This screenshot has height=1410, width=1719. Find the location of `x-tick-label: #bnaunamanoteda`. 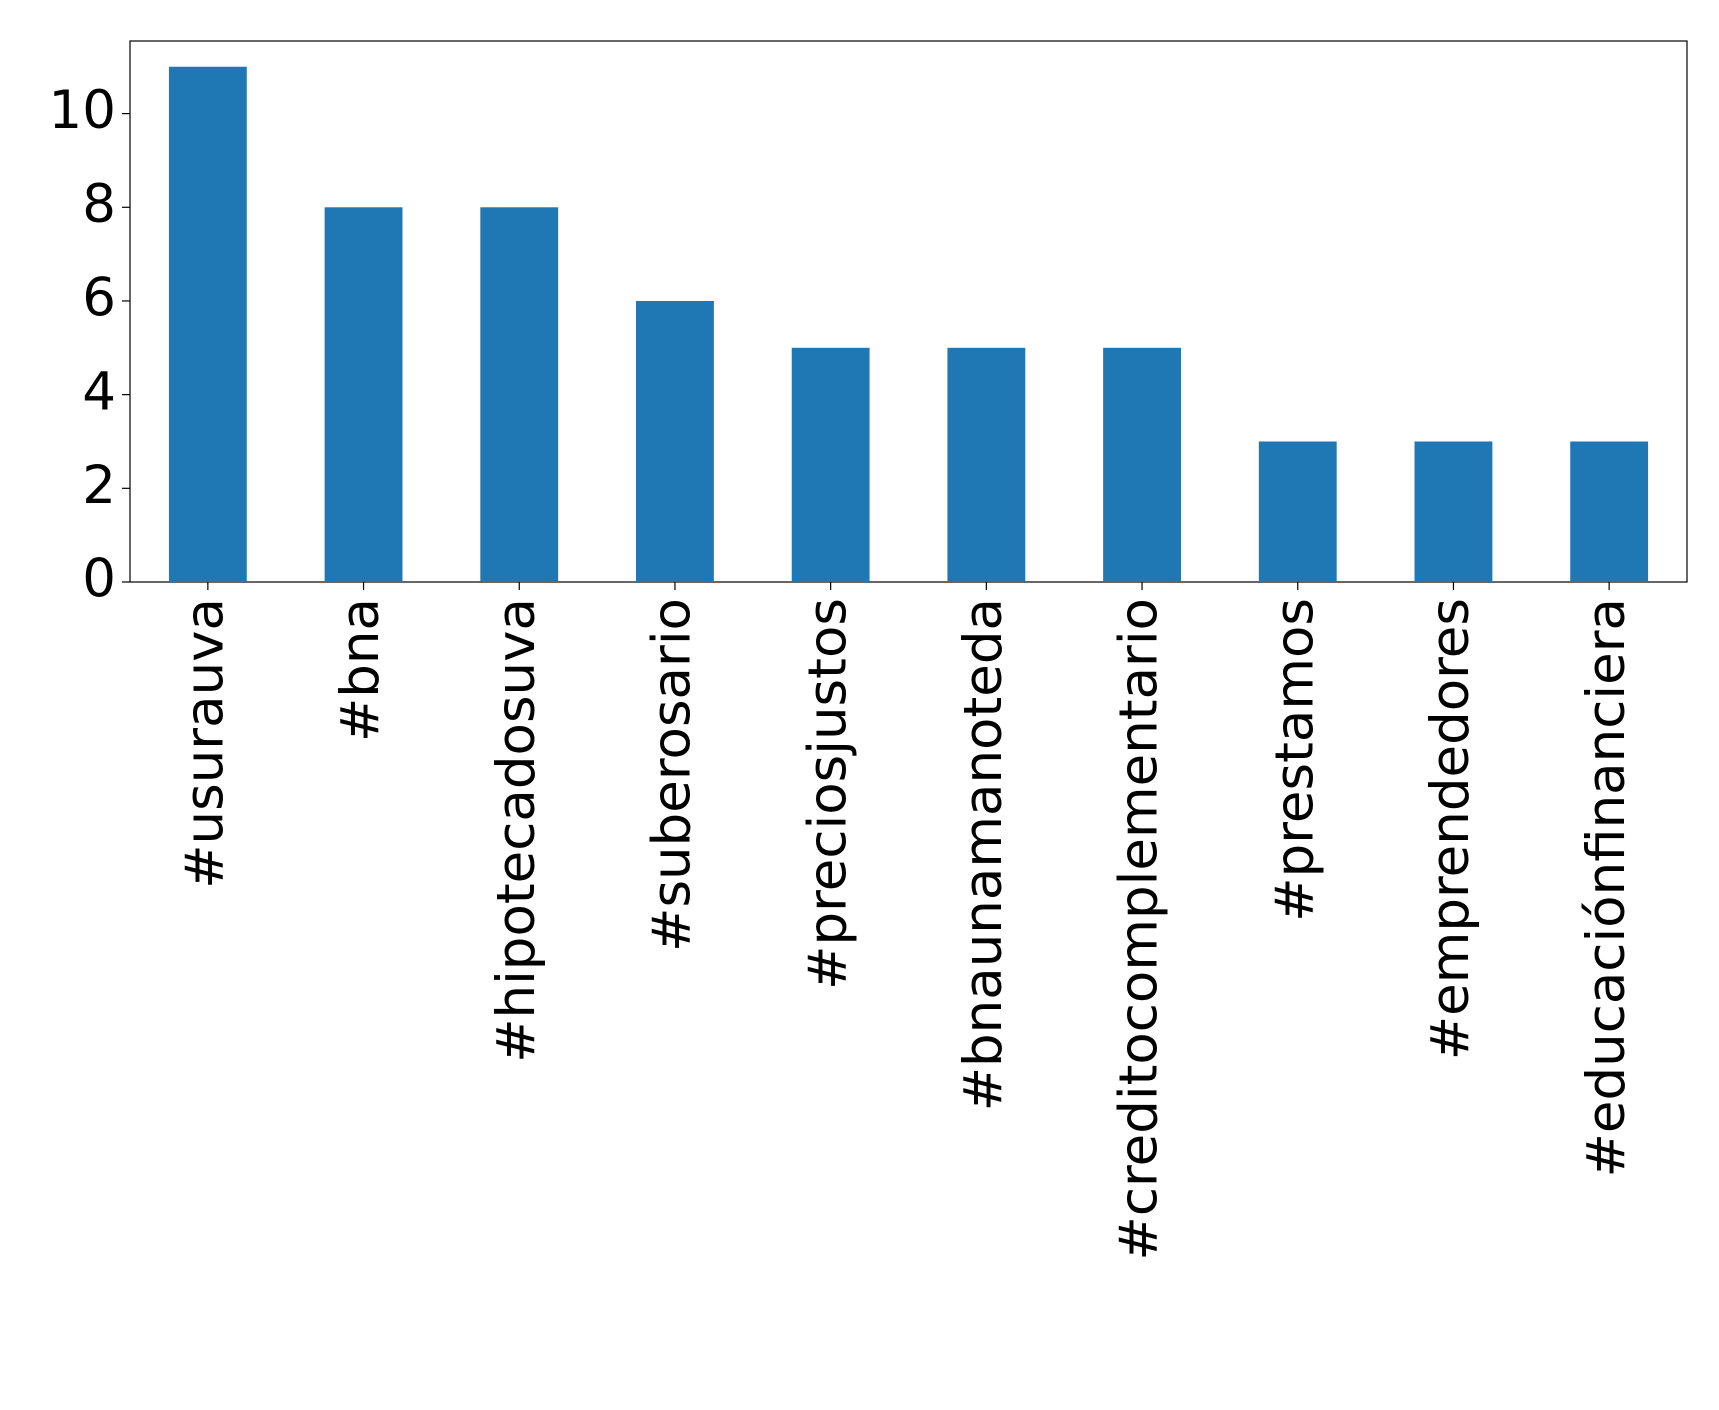

x-tick-label: #bnaunamanoteda is located at coordinates (983, 854).